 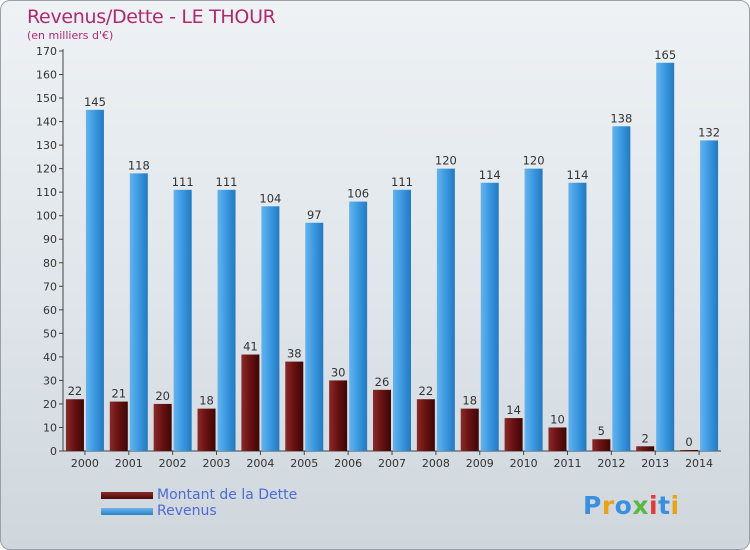 I want to click on legend-swatch-dette, so click(x=127, y=495).